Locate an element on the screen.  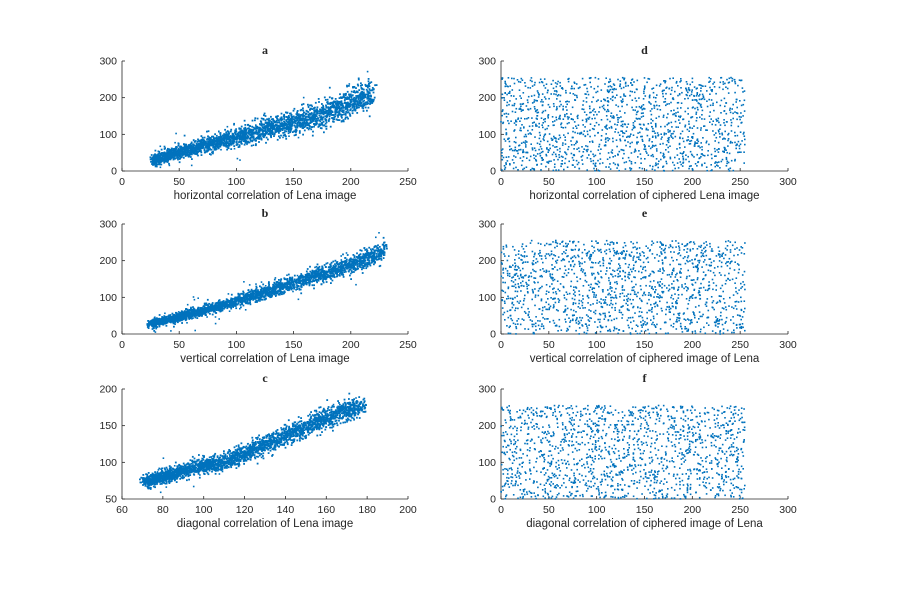
panel-title-a: a is located at coordinates (265, 50).